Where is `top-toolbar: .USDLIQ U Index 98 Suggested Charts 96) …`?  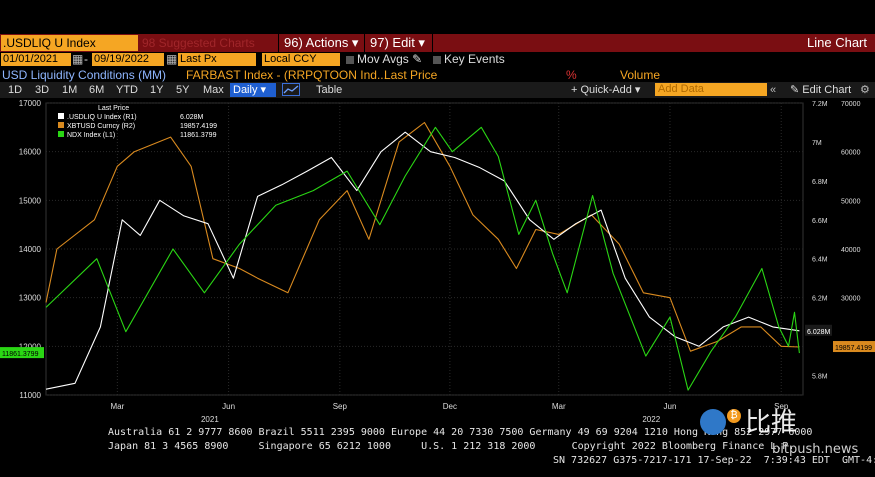
top-toolbar: .USDLIQ U Index 98 Suggested Charts 96) … is located at coordinates (437, 43).